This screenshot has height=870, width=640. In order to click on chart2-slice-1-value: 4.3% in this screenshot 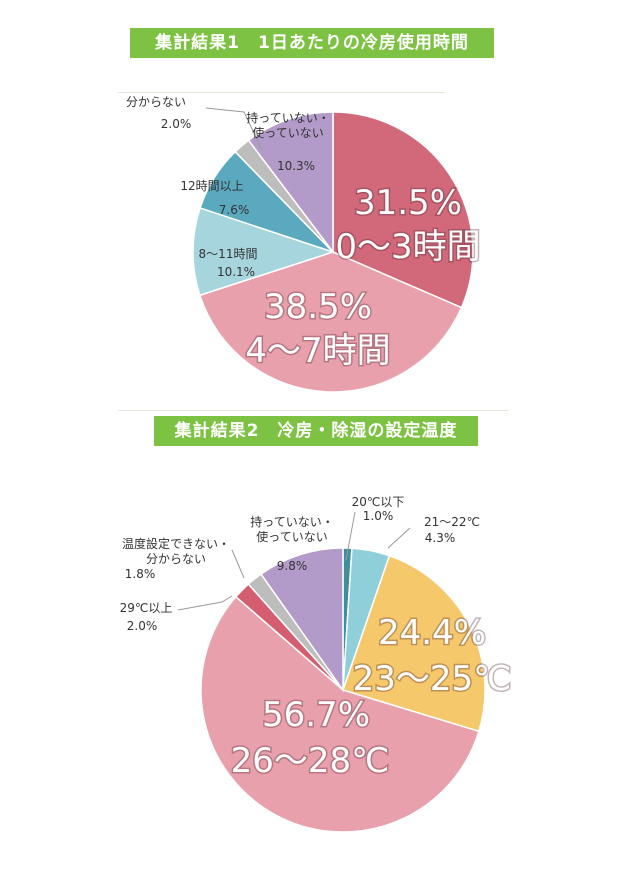, I will do `click(440, 538)`.